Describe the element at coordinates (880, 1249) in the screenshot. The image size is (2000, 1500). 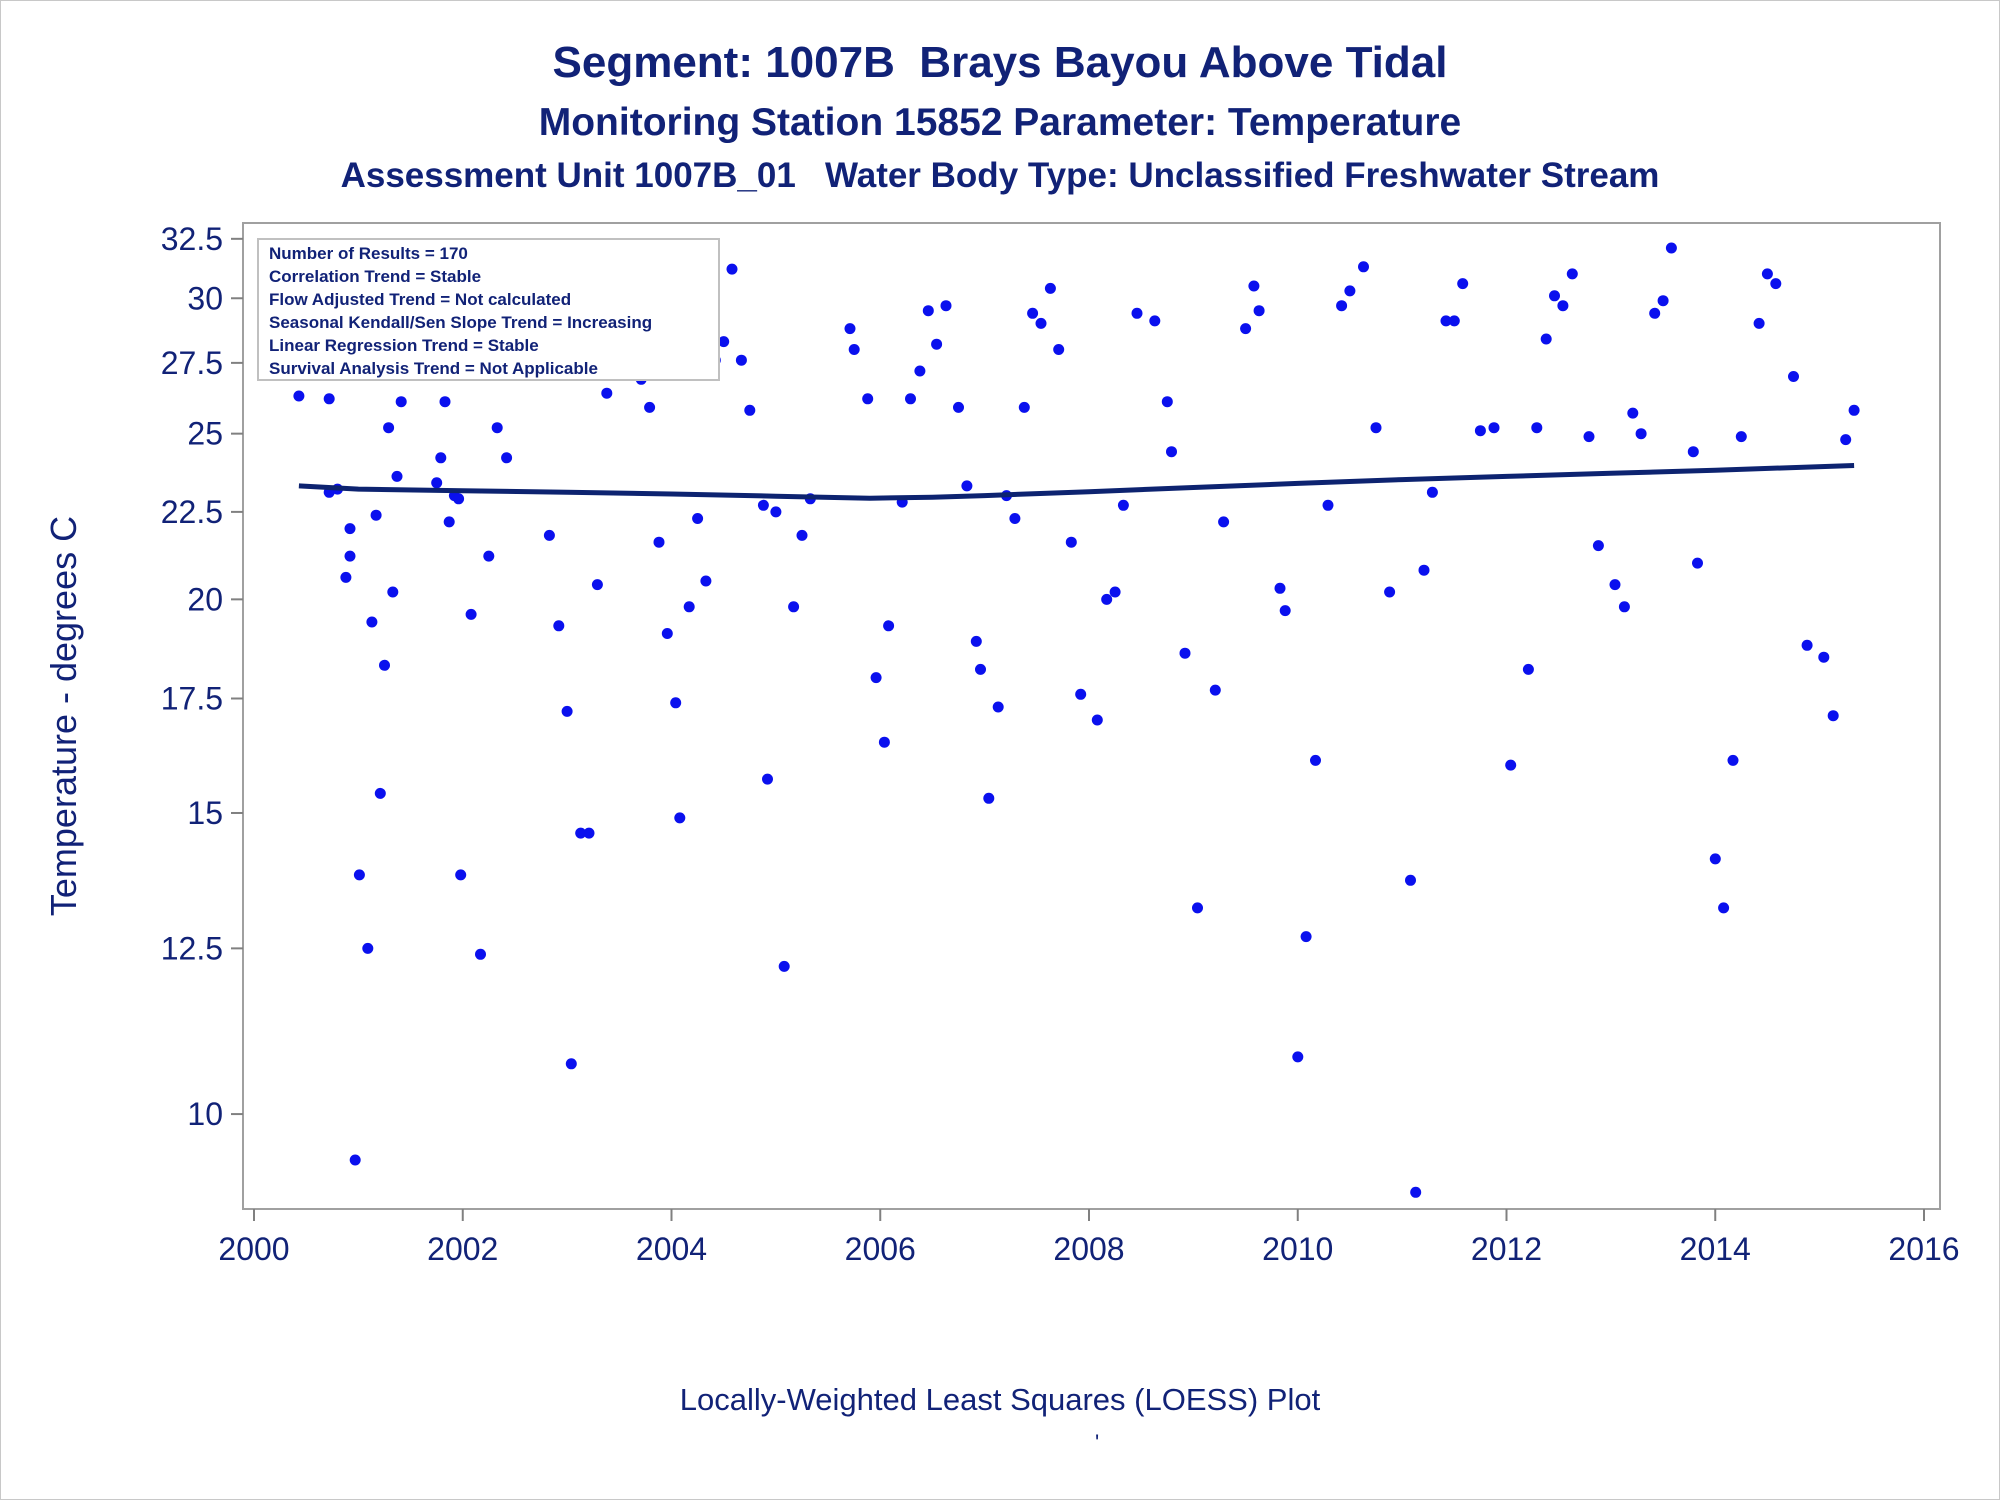
I see `x-tick-label: 2006` at that location.